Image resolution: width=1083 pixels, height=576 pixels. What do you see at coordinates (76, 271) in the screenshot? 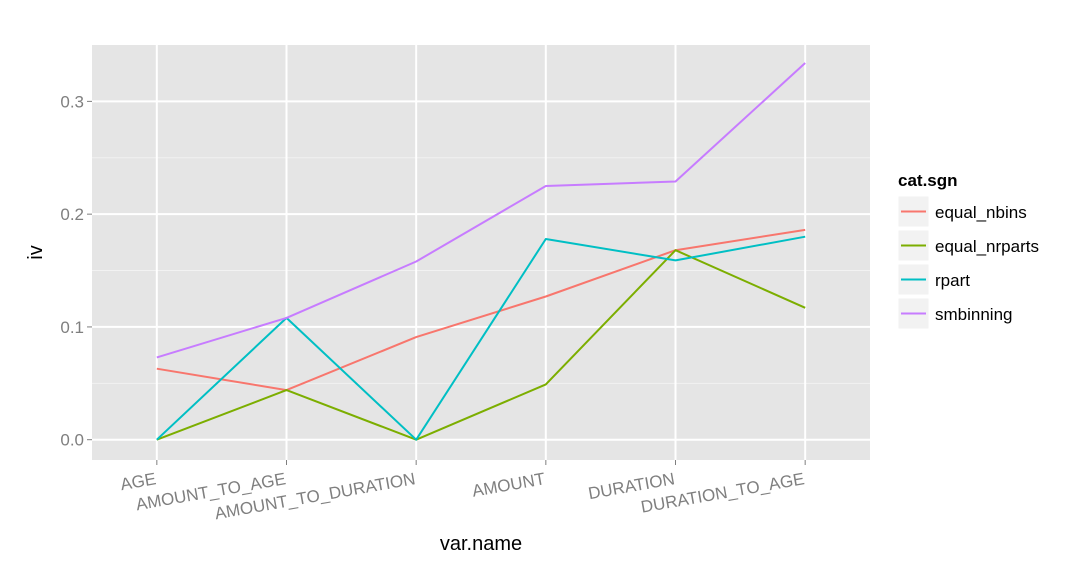
I see `y-axis: 0.0 0.1 0.2 0.3` at bounding box center [76, 271].